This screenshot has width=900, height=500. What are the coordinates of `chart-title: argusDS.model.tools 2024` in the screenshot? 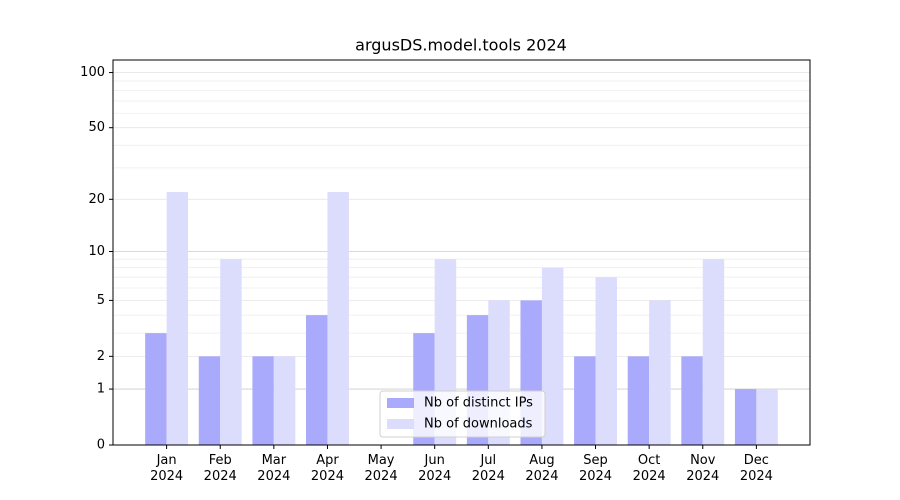 It's located at (461, 45).